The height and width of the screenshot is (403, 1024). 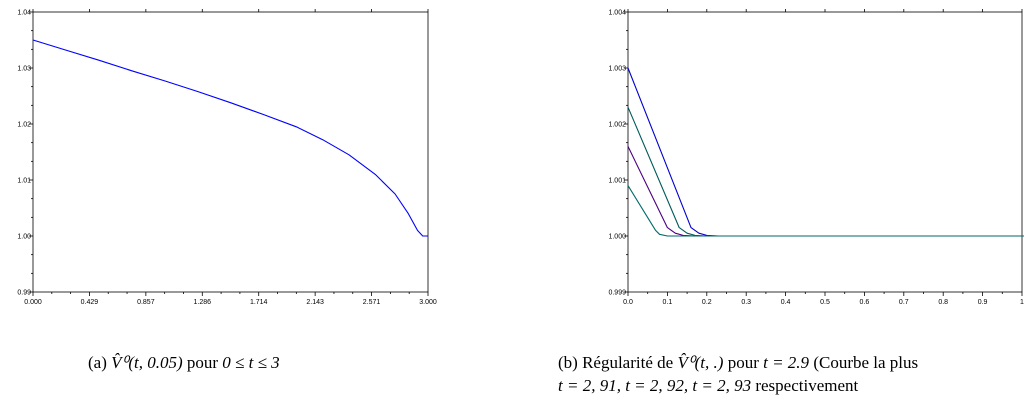 I want to click on x-tick-label-a: 2.143, so click(x=315, y=302).